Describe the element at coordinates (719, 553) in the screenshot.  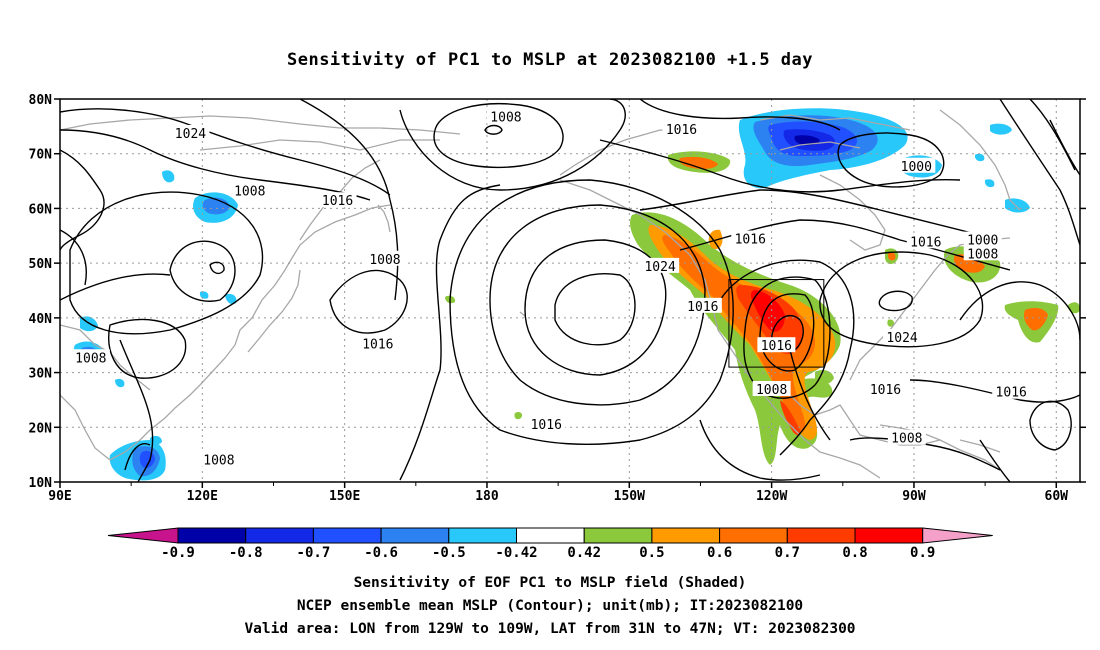
I see `colorbar-label: 0.6` at that location.